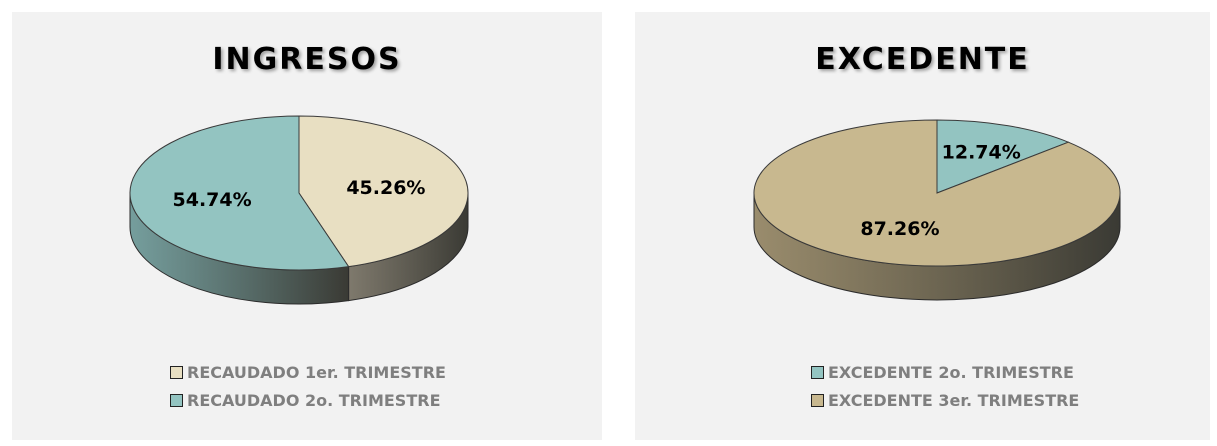 Image resolution: width=1217 pixels, height=446 pixels. I want to click on legend-label: RECAUDADO 1er. TRIMESTRE, so click(316, 372).